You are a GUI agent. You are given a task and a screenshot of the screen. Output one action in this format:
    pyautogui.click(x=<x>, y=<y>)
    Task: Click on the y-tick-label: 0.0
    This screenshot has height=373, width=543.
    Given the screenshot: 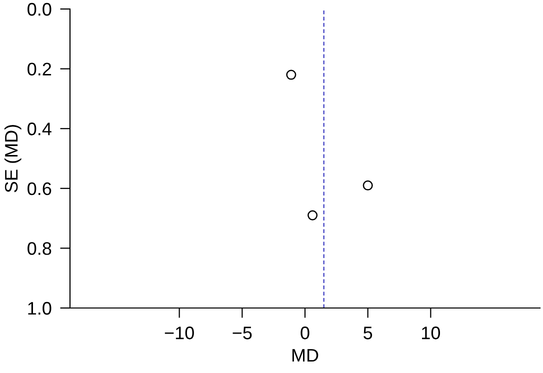 What is the action you would take?
    pyautogui.click(x=40, y=9)
    